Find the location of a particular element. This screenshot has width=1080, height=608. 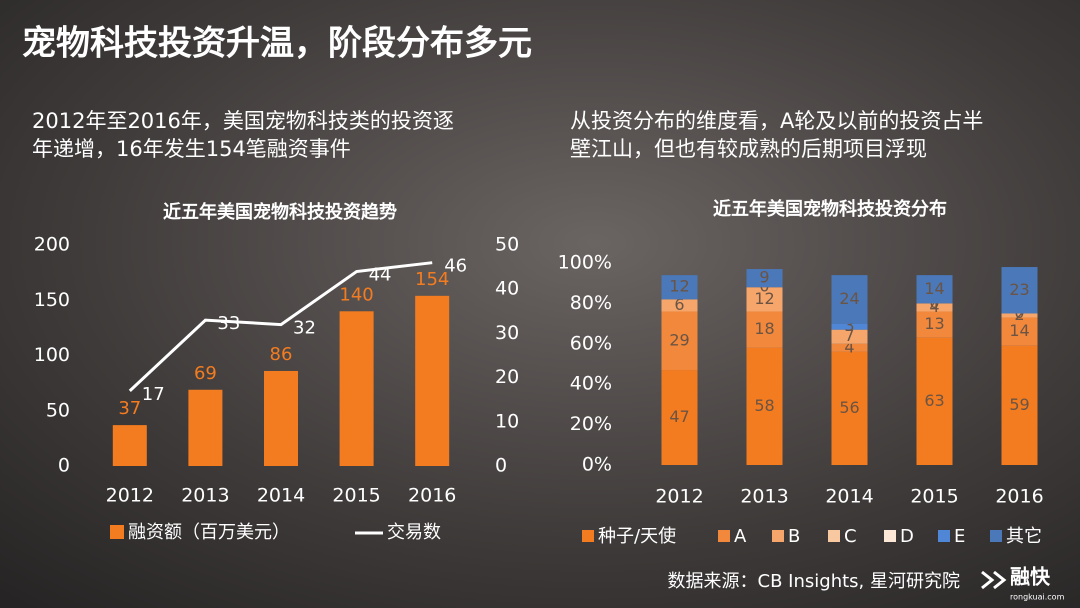

chart-title: 近五年美国宠物科技投资趋势 is located at coordinates (280, 212).